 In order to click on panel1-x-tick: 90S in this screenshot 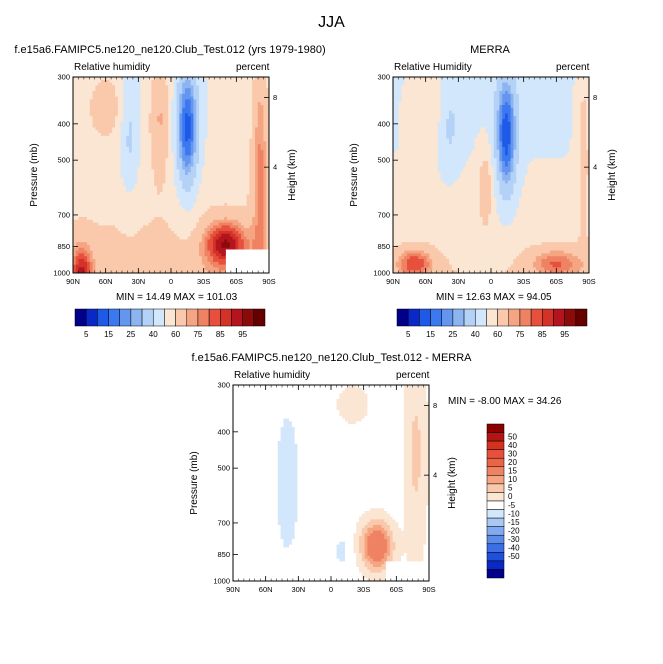, I will do `click(268, 281)`.